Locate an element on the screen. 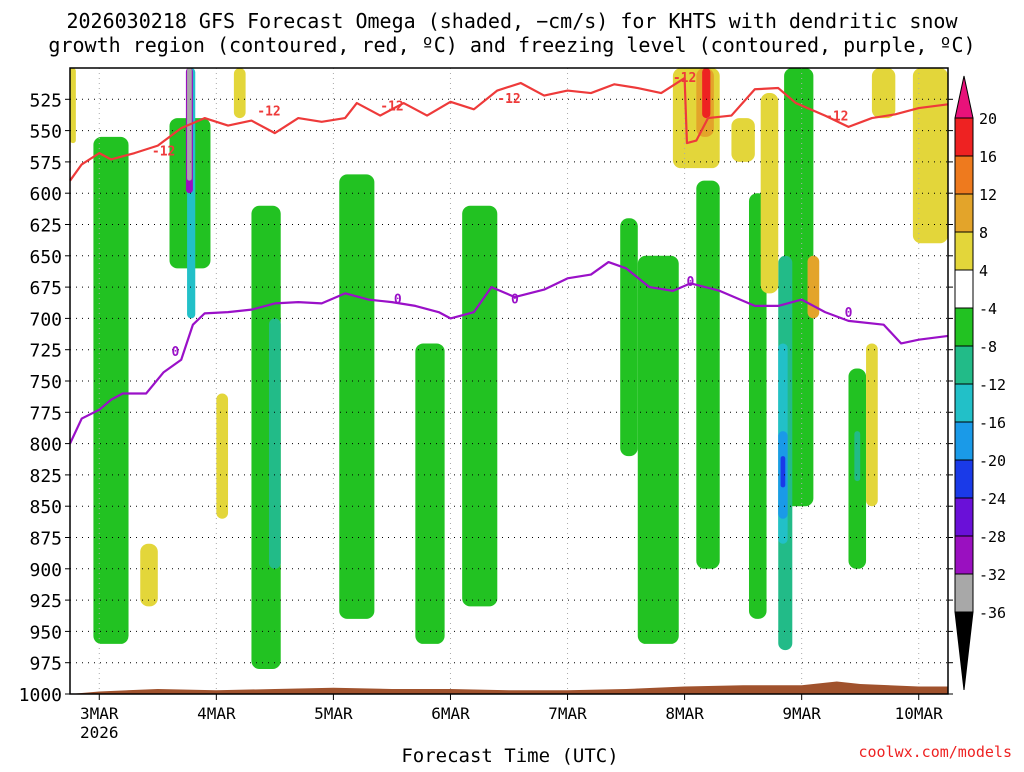 The image size is (1024, 772). y-tick-label: 700 is located at coordinates (45, 319).